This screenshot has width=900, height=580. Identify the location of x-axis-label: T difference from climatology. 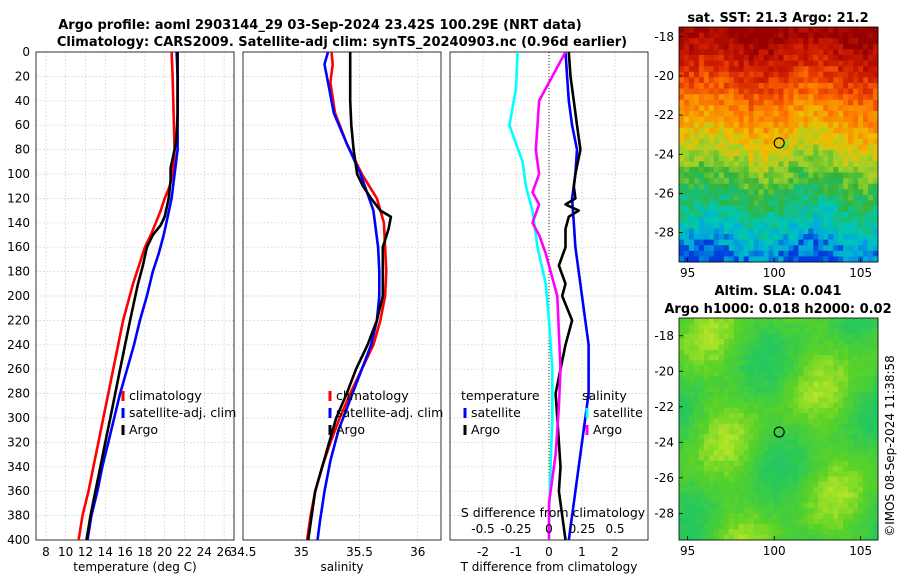
(549, 567).